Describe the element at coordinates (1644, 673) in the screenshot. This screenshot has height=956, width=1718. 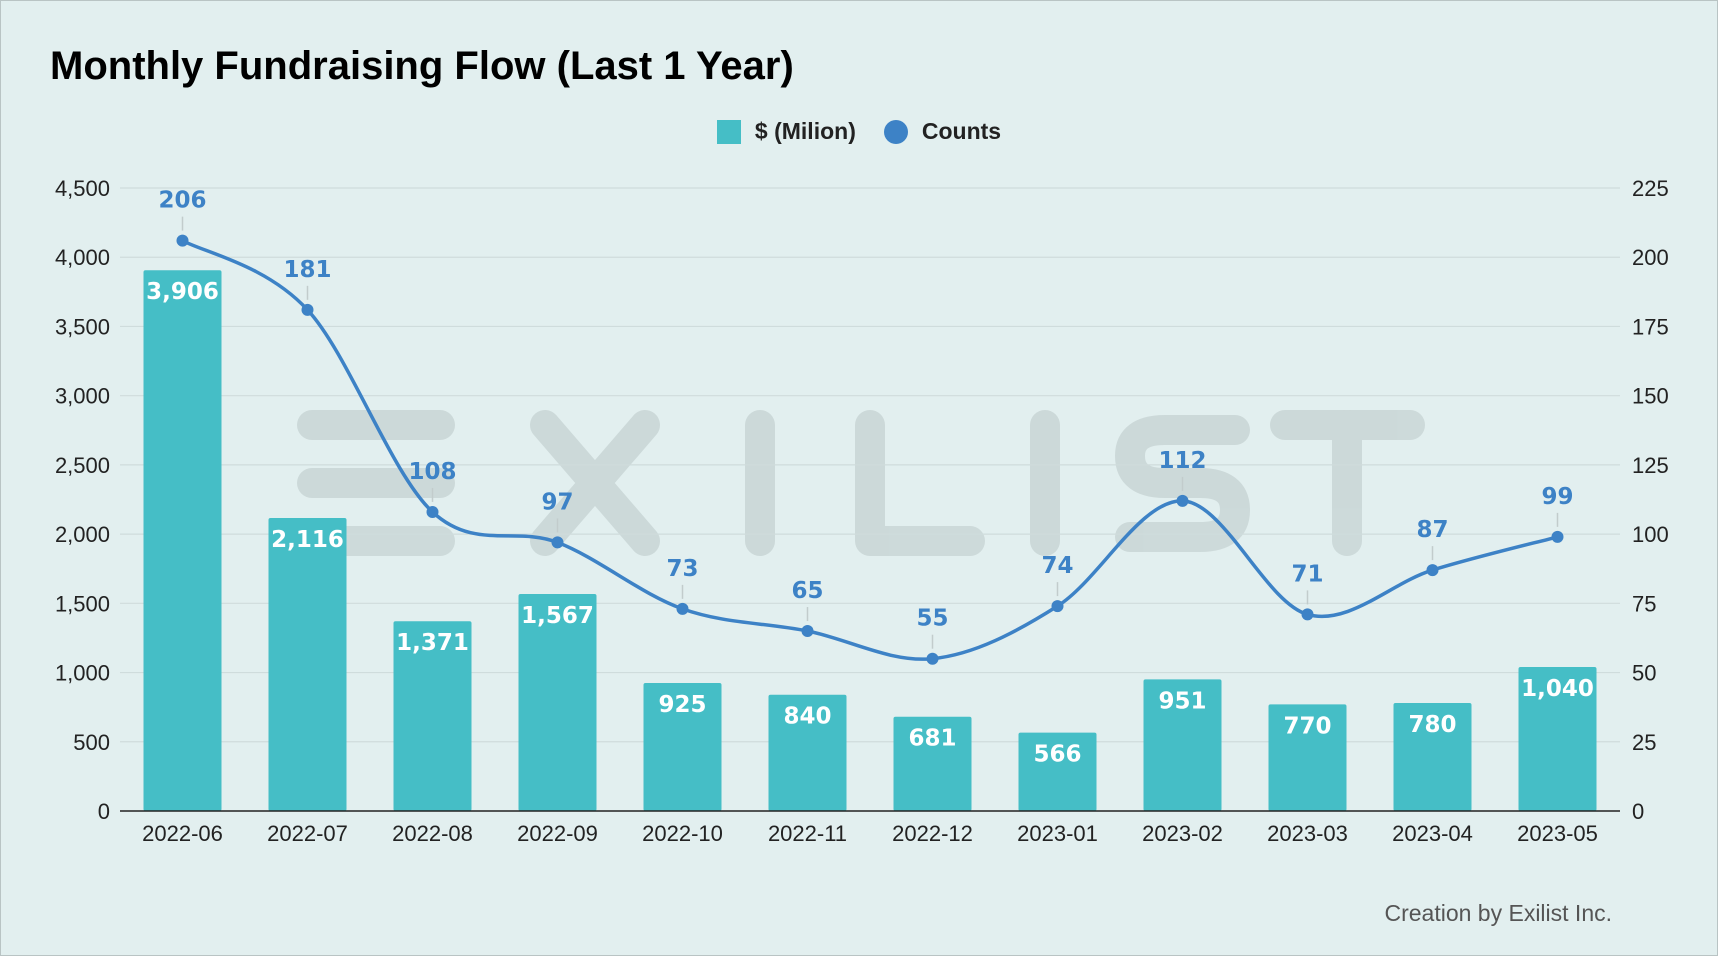
I see `right-tick-label: 50` at that location.